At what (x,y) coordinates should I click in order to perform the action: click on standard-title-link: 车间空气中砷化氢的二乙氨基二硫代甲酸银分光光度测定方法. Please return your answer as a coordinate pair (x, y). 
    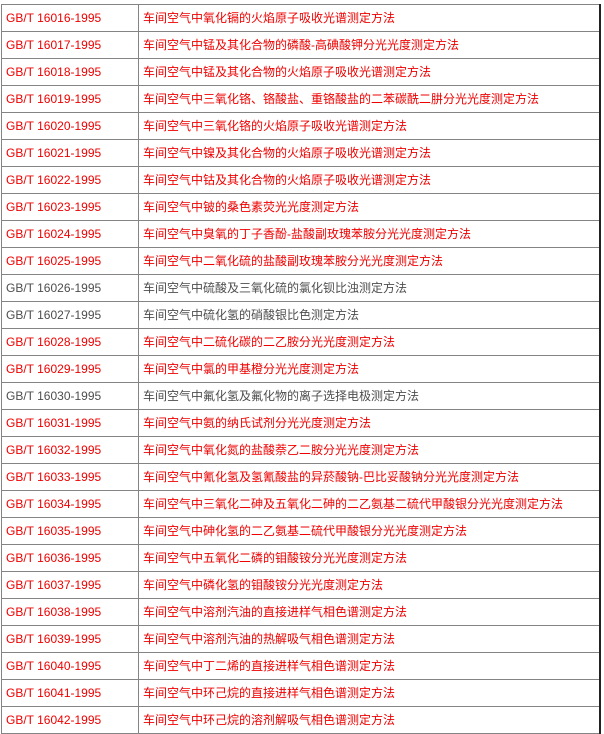
    Looking at the image, I should click on (369, 531).